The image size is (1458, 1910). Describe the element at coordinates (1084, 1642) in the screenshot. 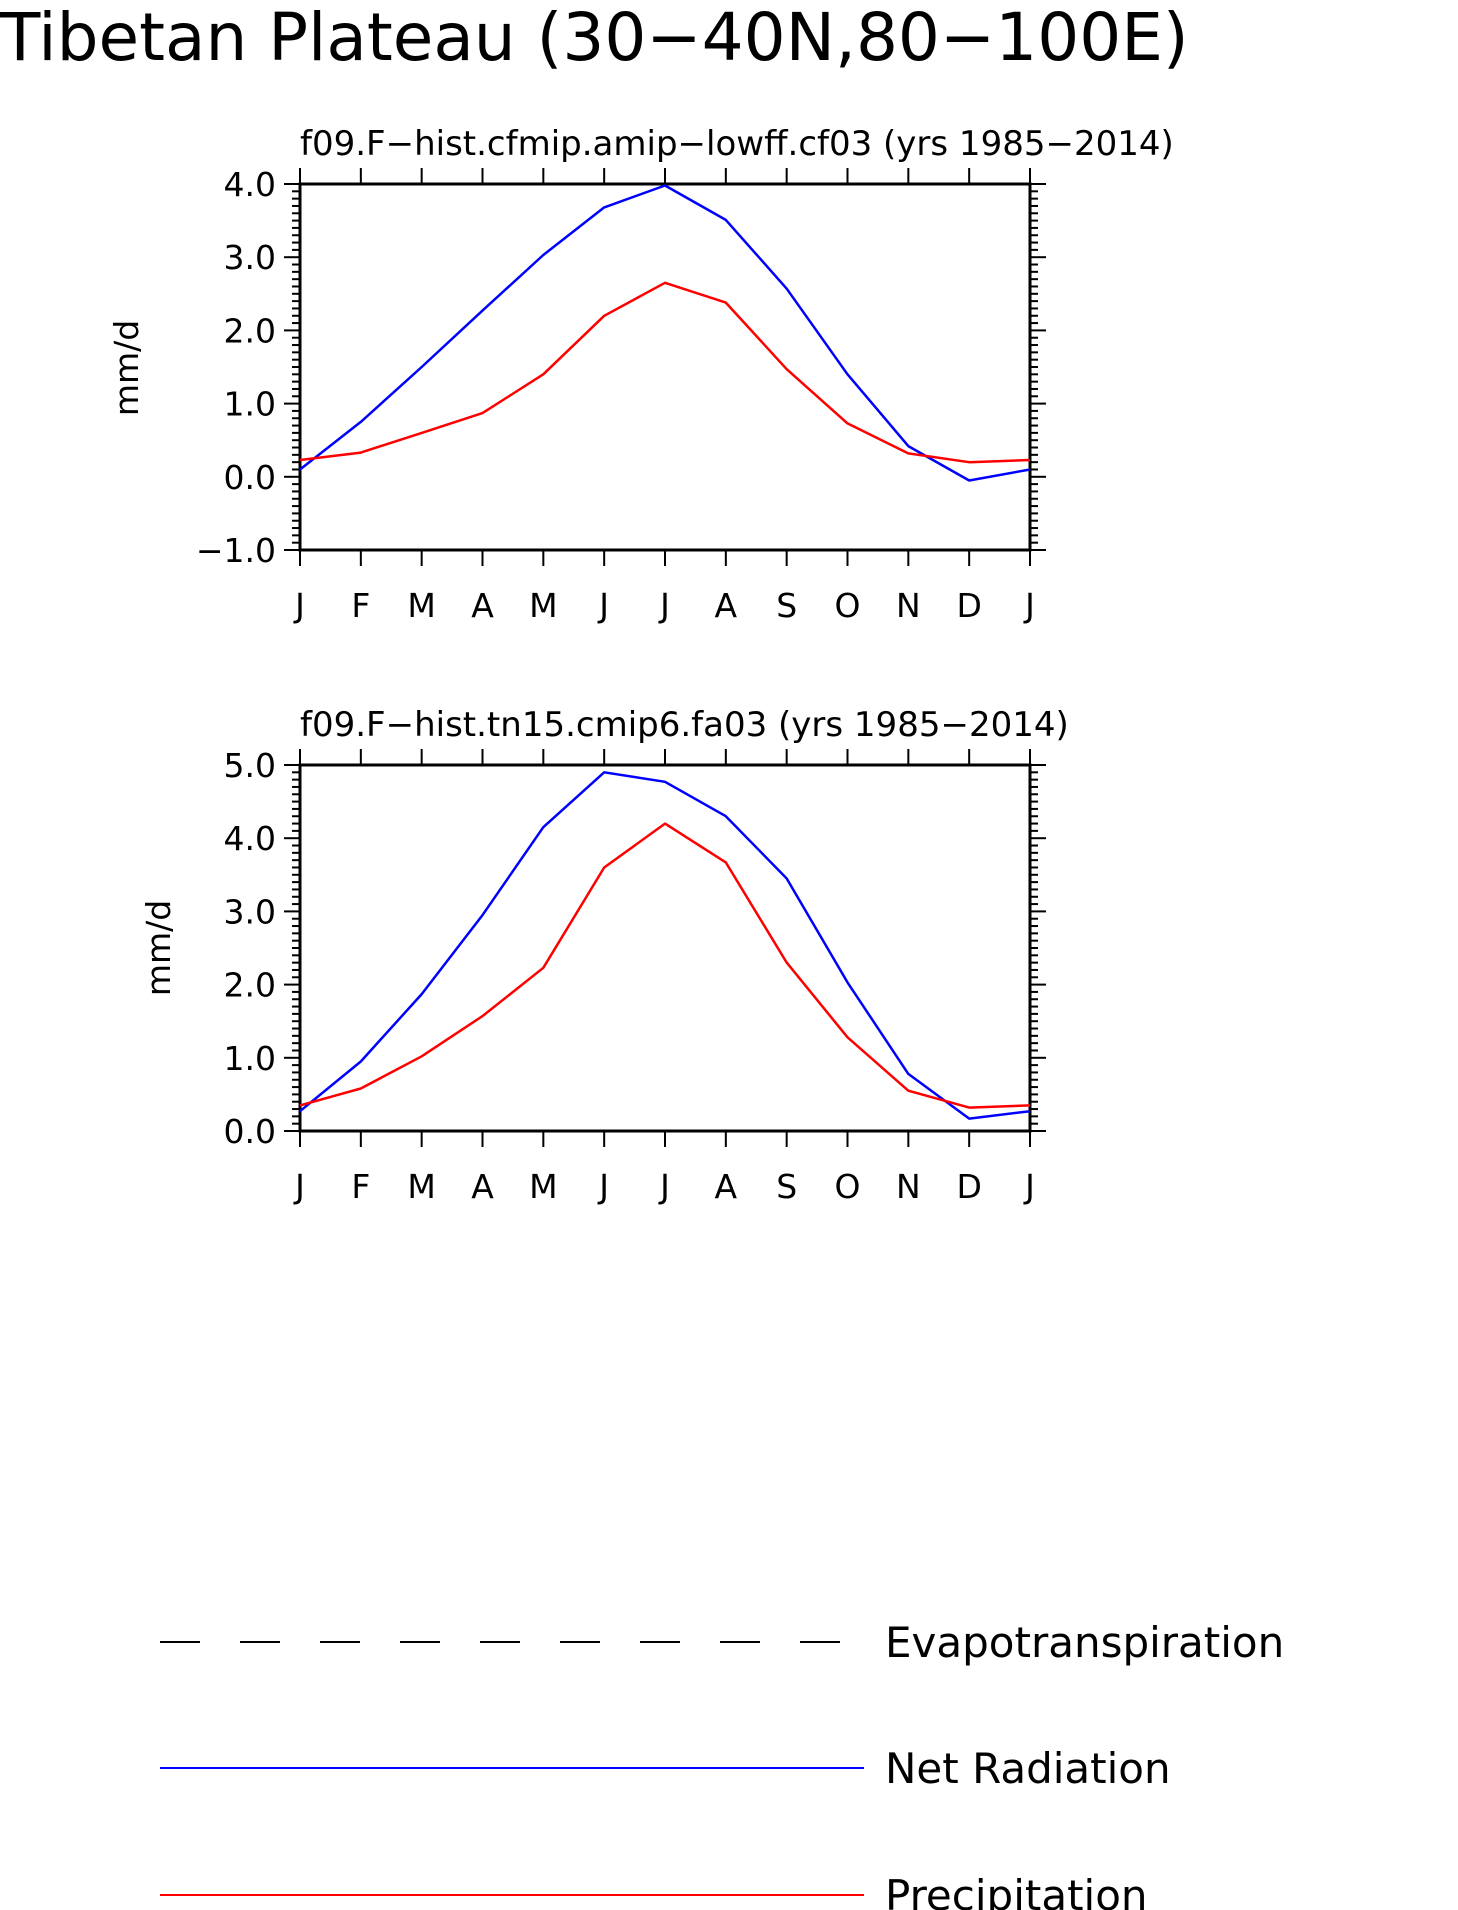

I see `legend-label-evapotranspiration: Evapotranspiration` at that location.